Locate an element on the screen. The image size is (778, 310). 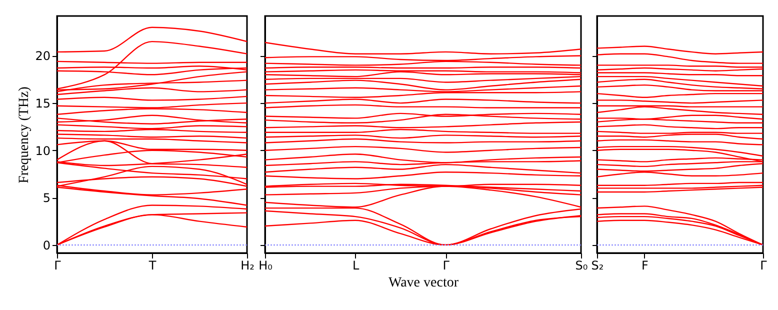
x-axis-title: Wave vector is located at coordinates (423, 283).